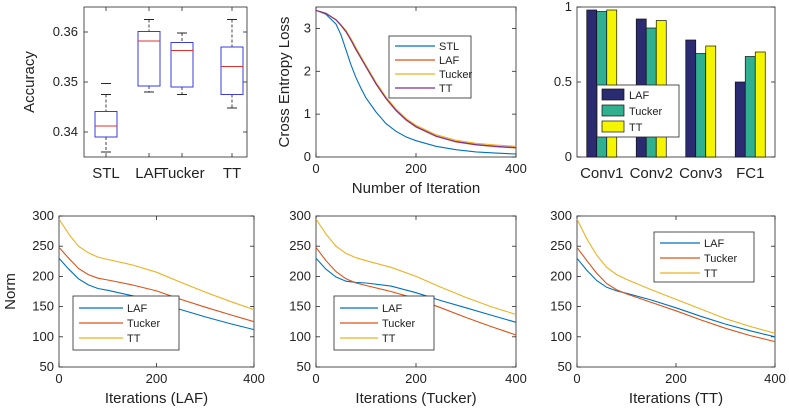  Describe the element at coordinates (651, 173) in the screenshot. I see `bar-category-label: Conv2` at that location.